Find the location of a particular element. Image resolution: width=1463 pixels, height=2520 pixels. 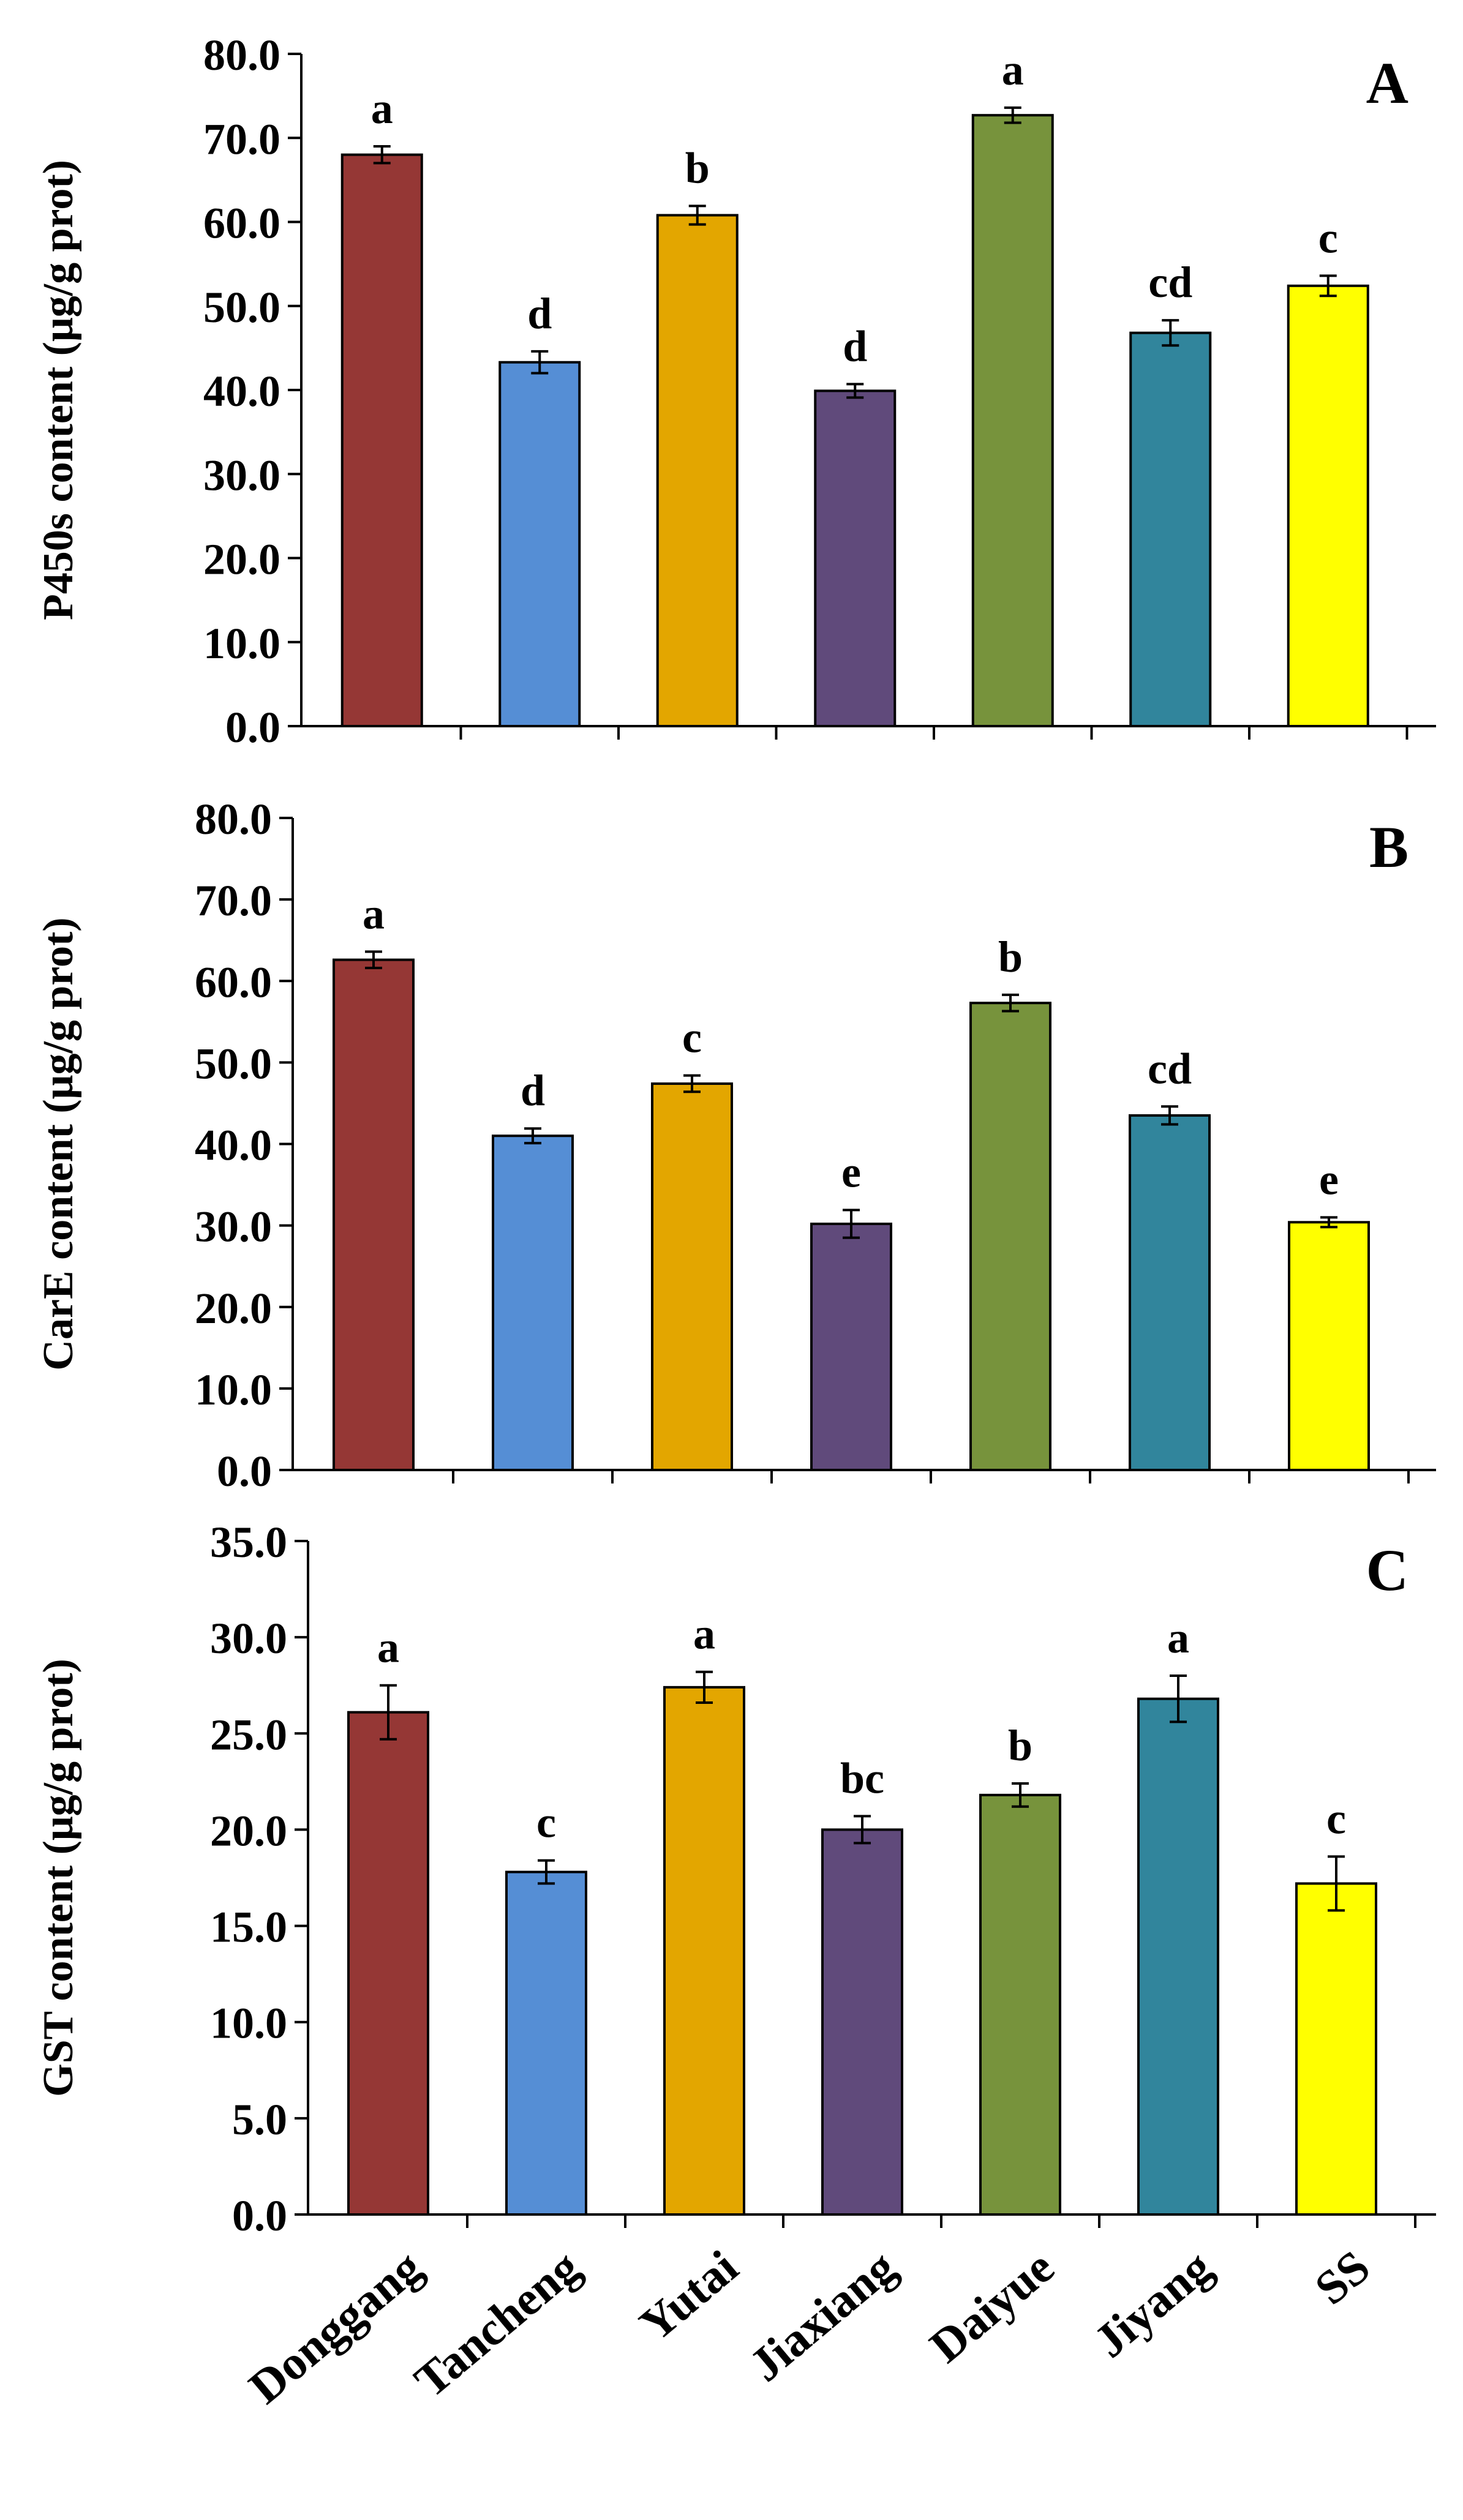

panel-letter: A is located at coordinates (1387, 83).